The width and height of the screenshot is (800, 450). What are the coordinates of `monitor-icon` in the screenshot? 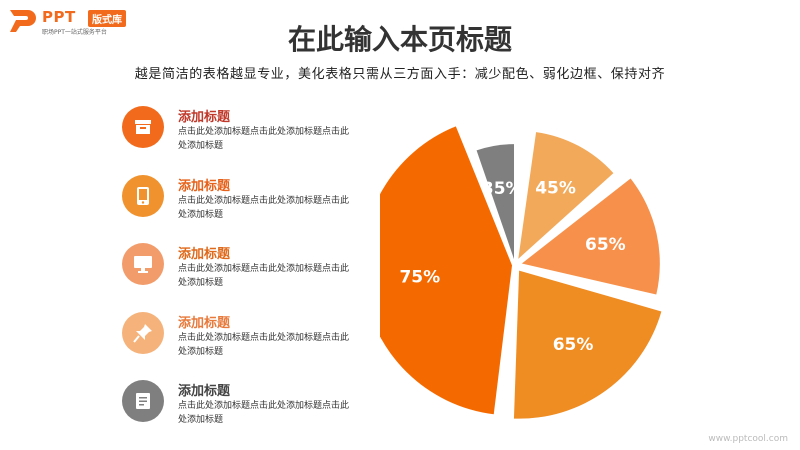 It's located at (143, 264).